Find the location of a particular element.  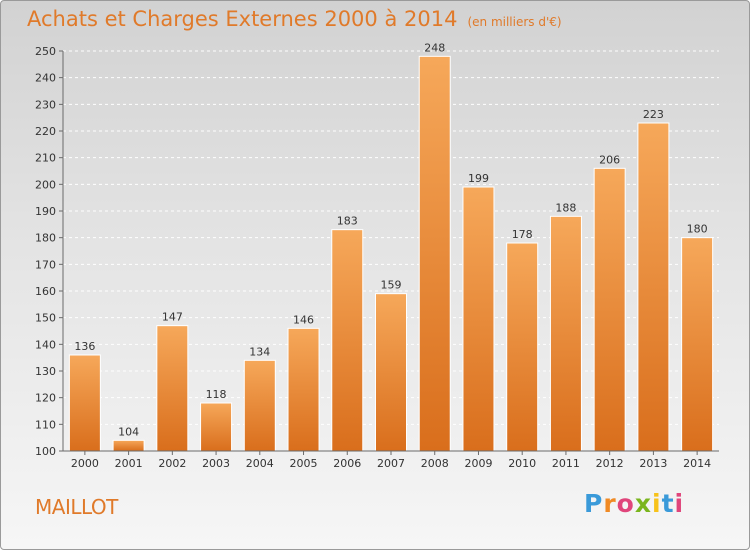

x-tick-label: 2013 is located at coordinates (653, 463).